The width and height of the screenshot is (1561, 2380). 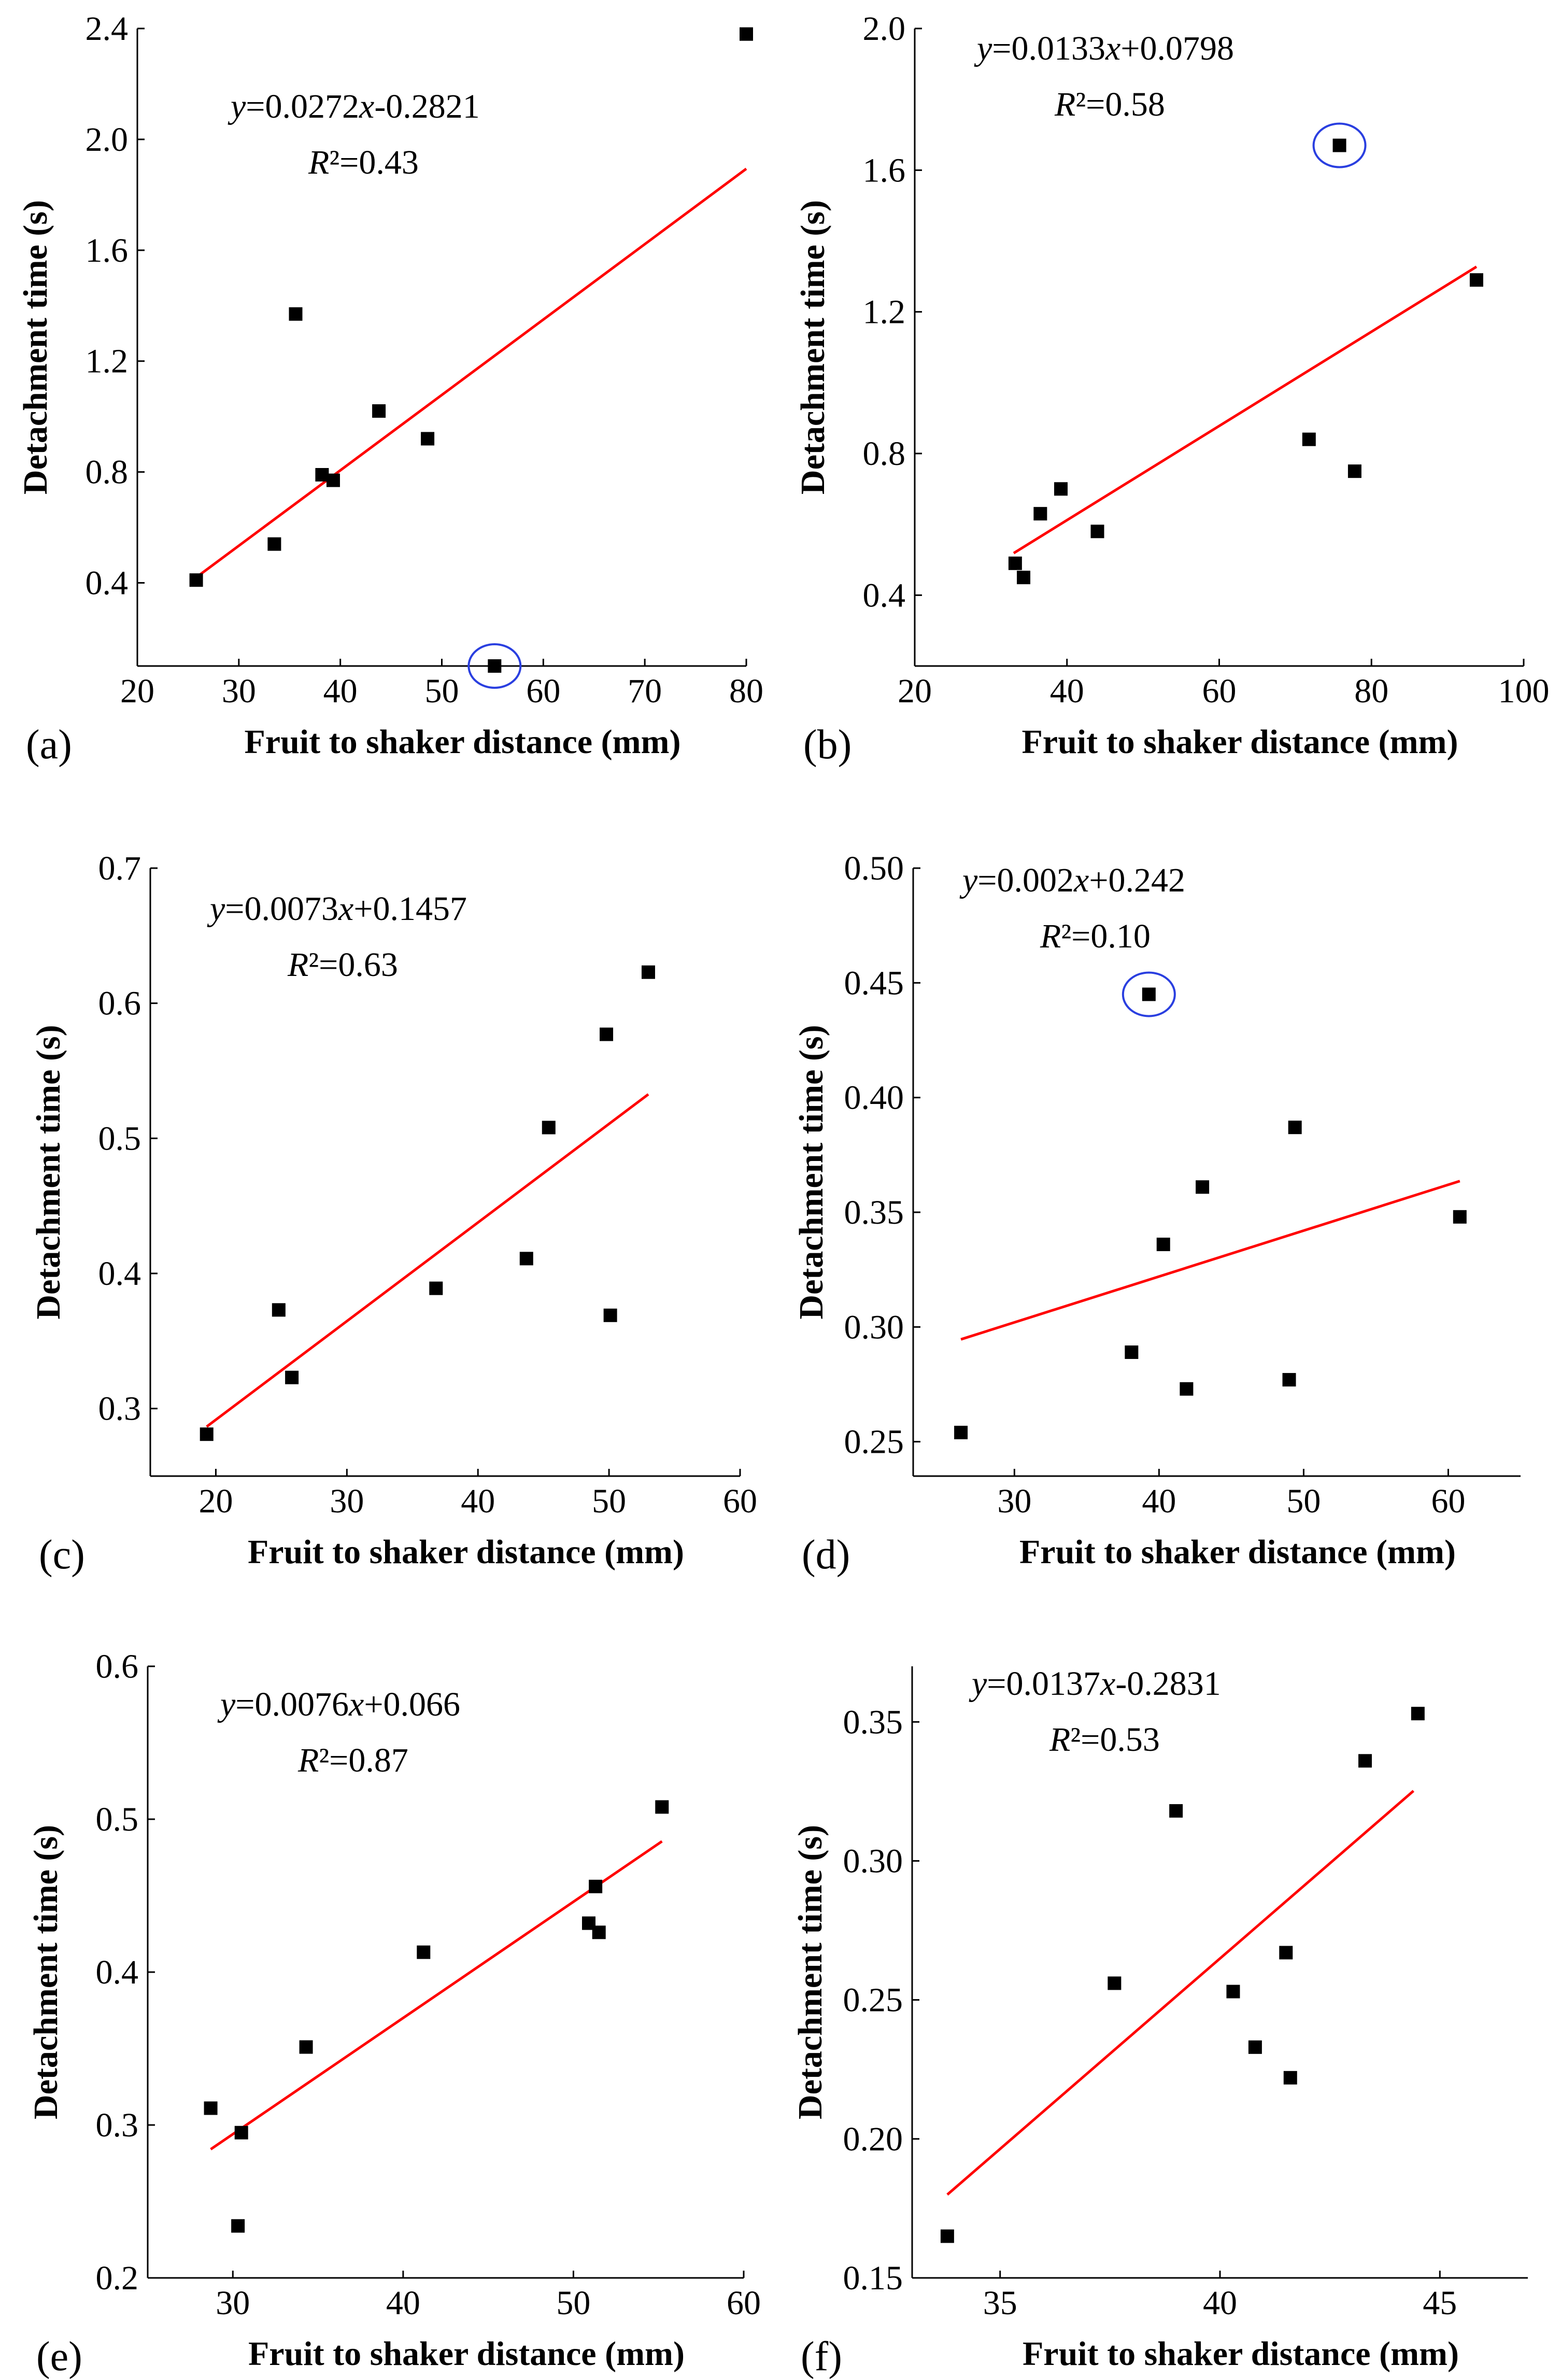 I want to click on eq-slope: =0.0137, so click(x=1043, y=1684).